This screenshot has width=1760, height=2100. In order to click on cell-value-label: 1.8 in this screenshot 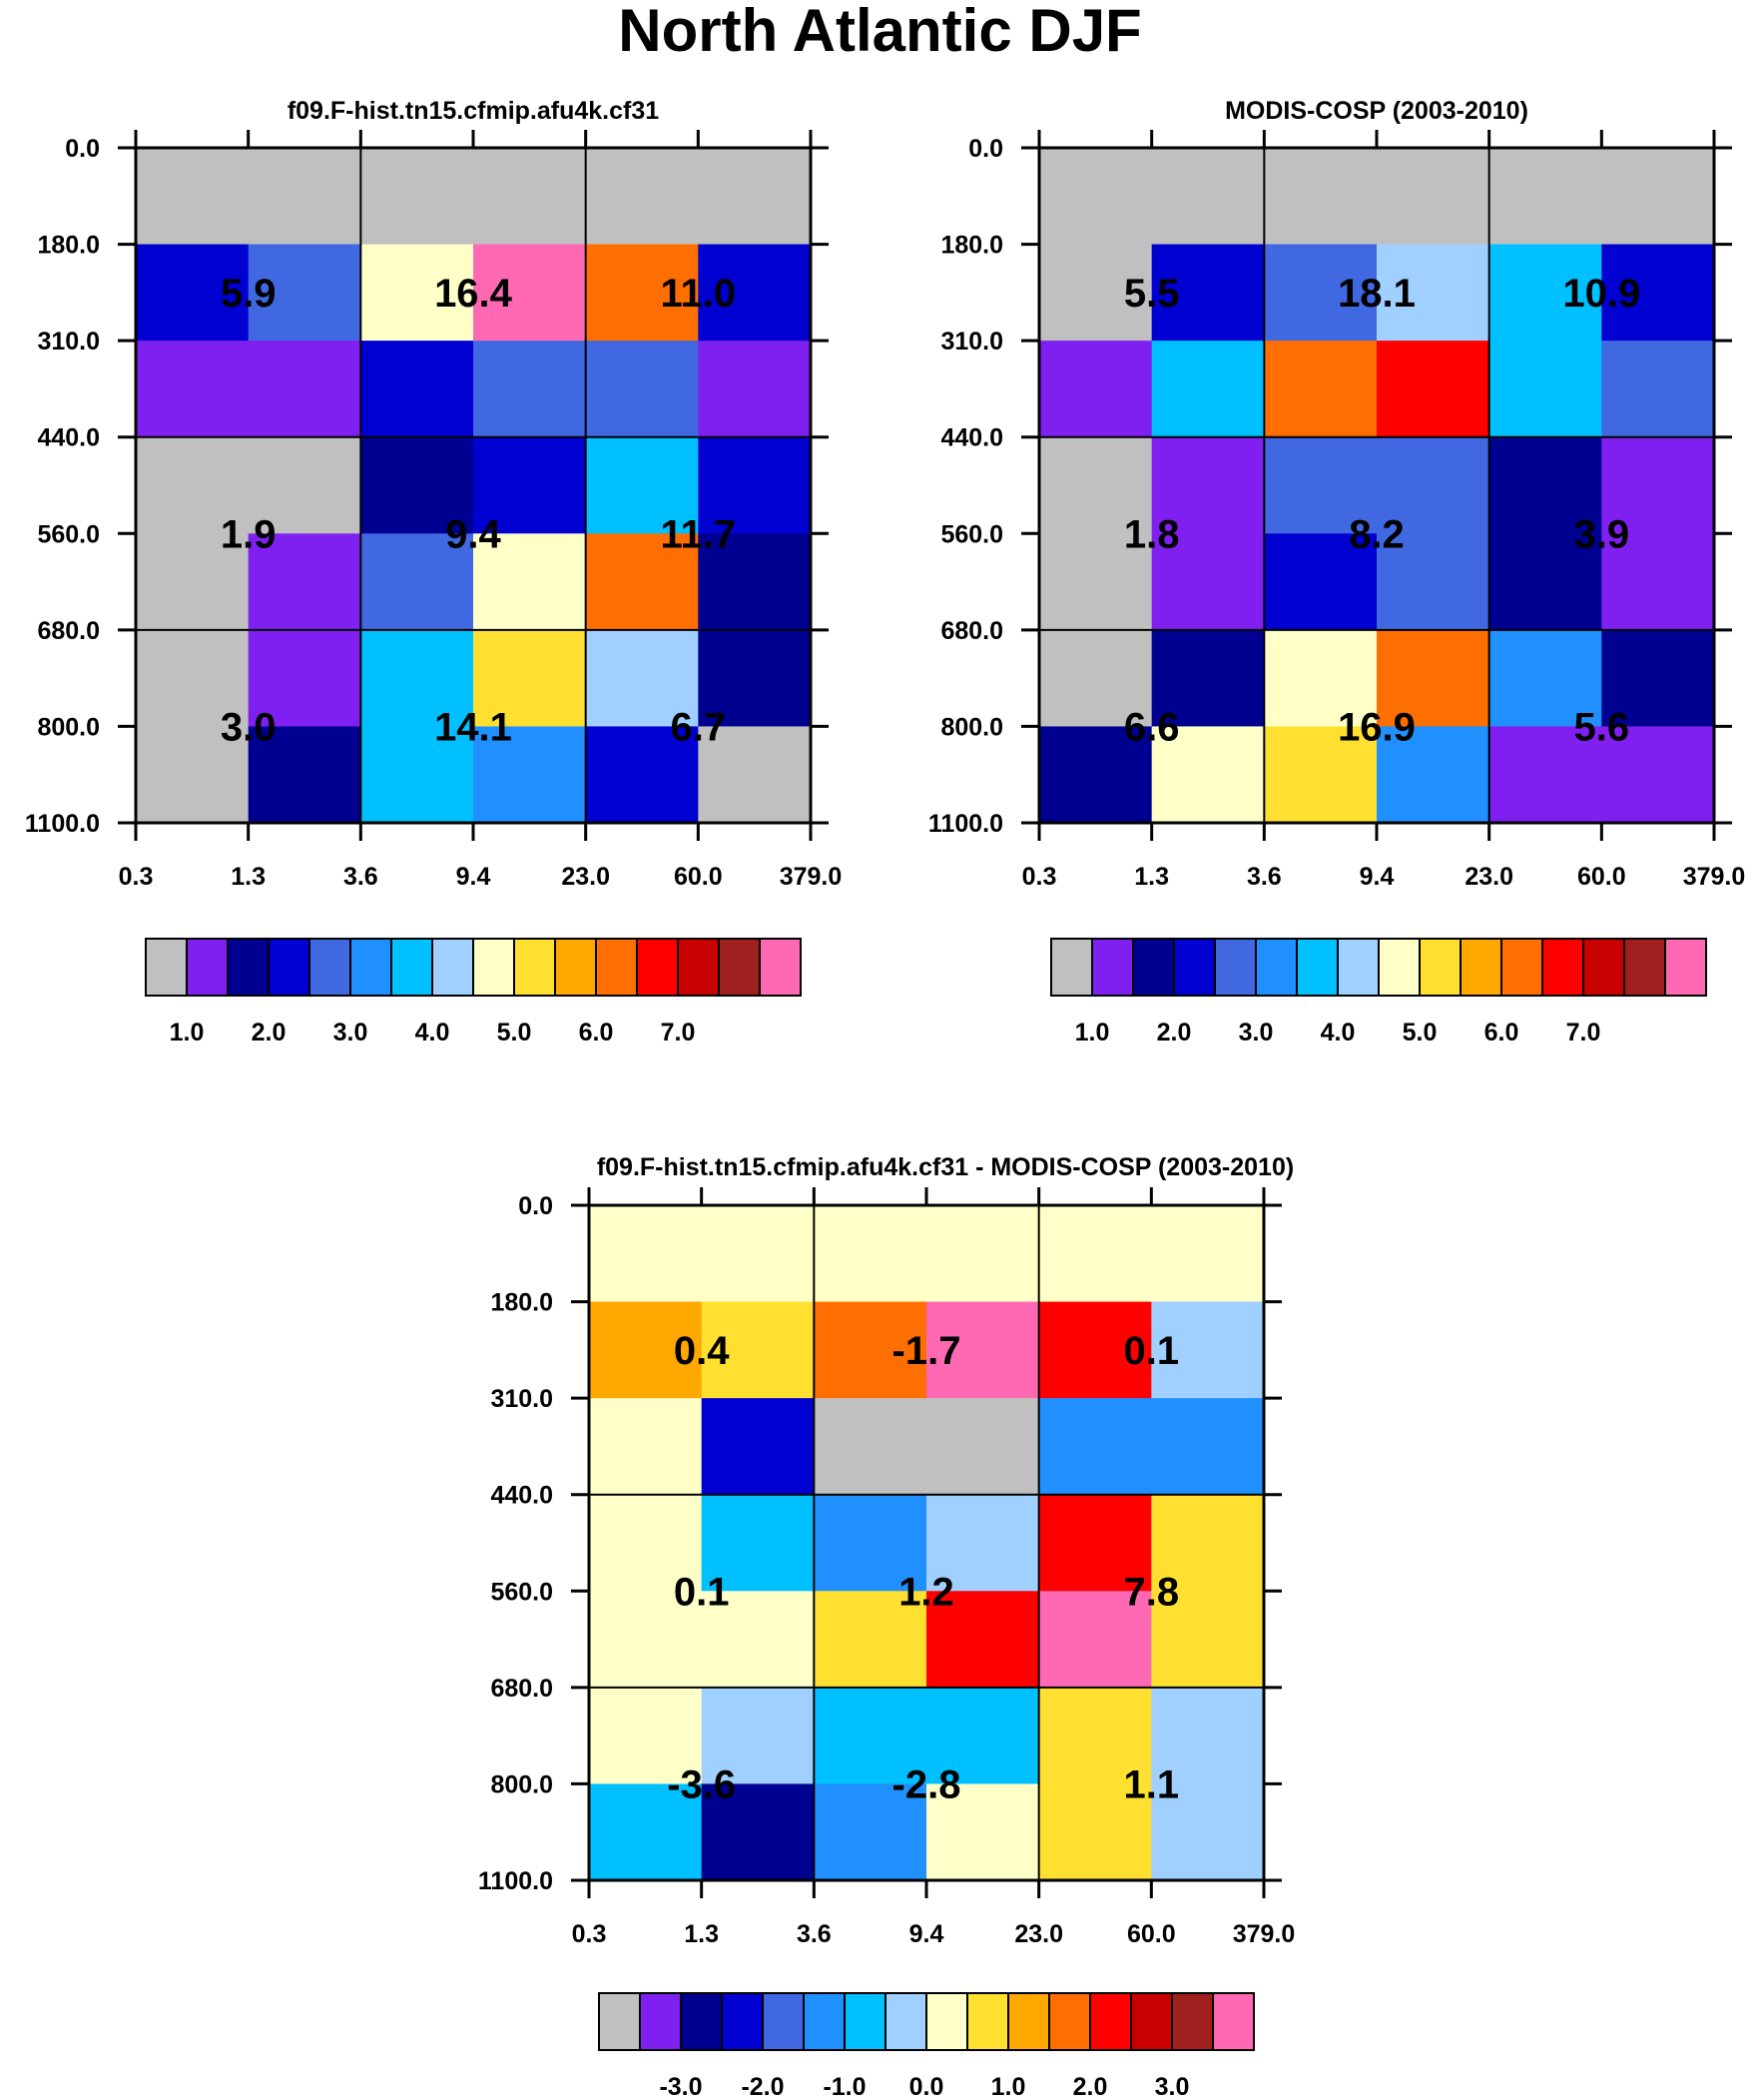, I will do `click(1152, 534)`.